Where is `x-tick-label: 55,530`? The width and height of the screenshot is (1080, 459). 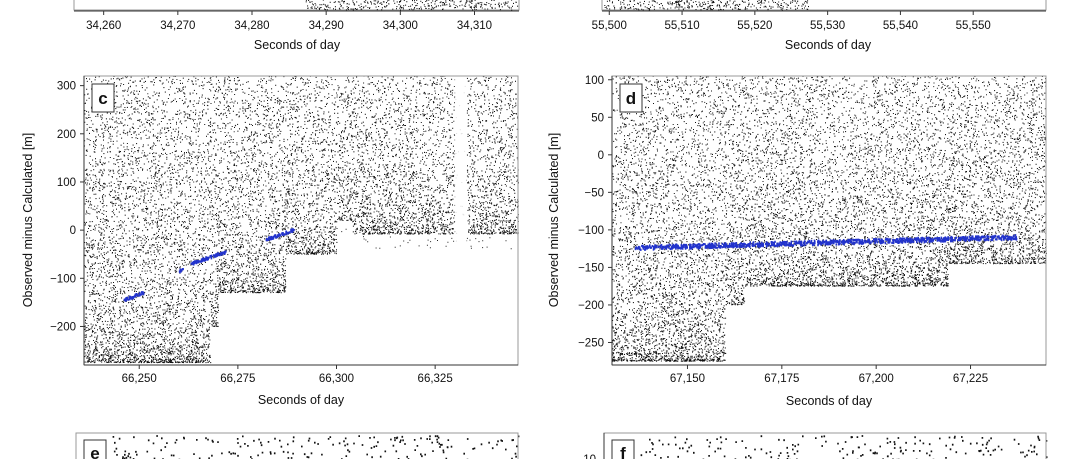
x-tick-label: 55,530 is located at coordinates (827, 26).